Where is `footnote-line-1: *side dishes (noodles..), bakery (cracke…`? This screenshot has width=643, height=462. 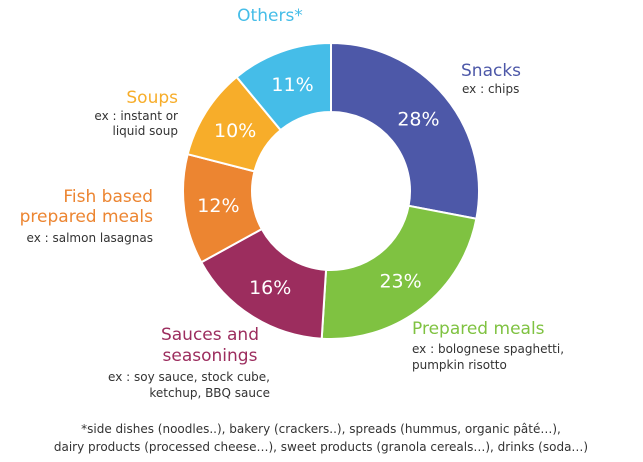 footnote-line-1: *side dishes (noodles..), bakery (cracke… is located at coordinates (321, 429).